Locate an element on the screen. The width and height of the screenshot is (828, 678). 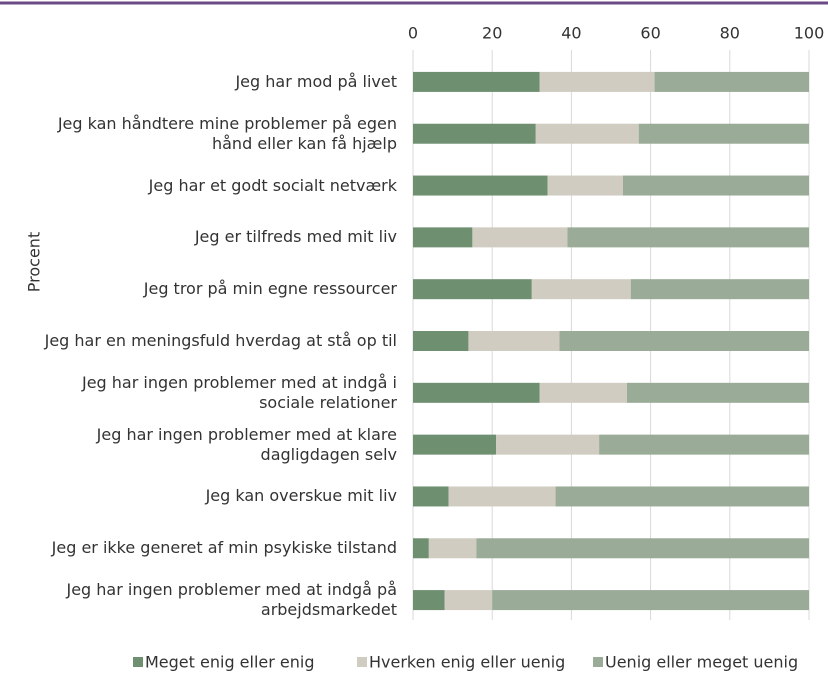
x-tick-label: 100 is located at coordinates (809, 33).